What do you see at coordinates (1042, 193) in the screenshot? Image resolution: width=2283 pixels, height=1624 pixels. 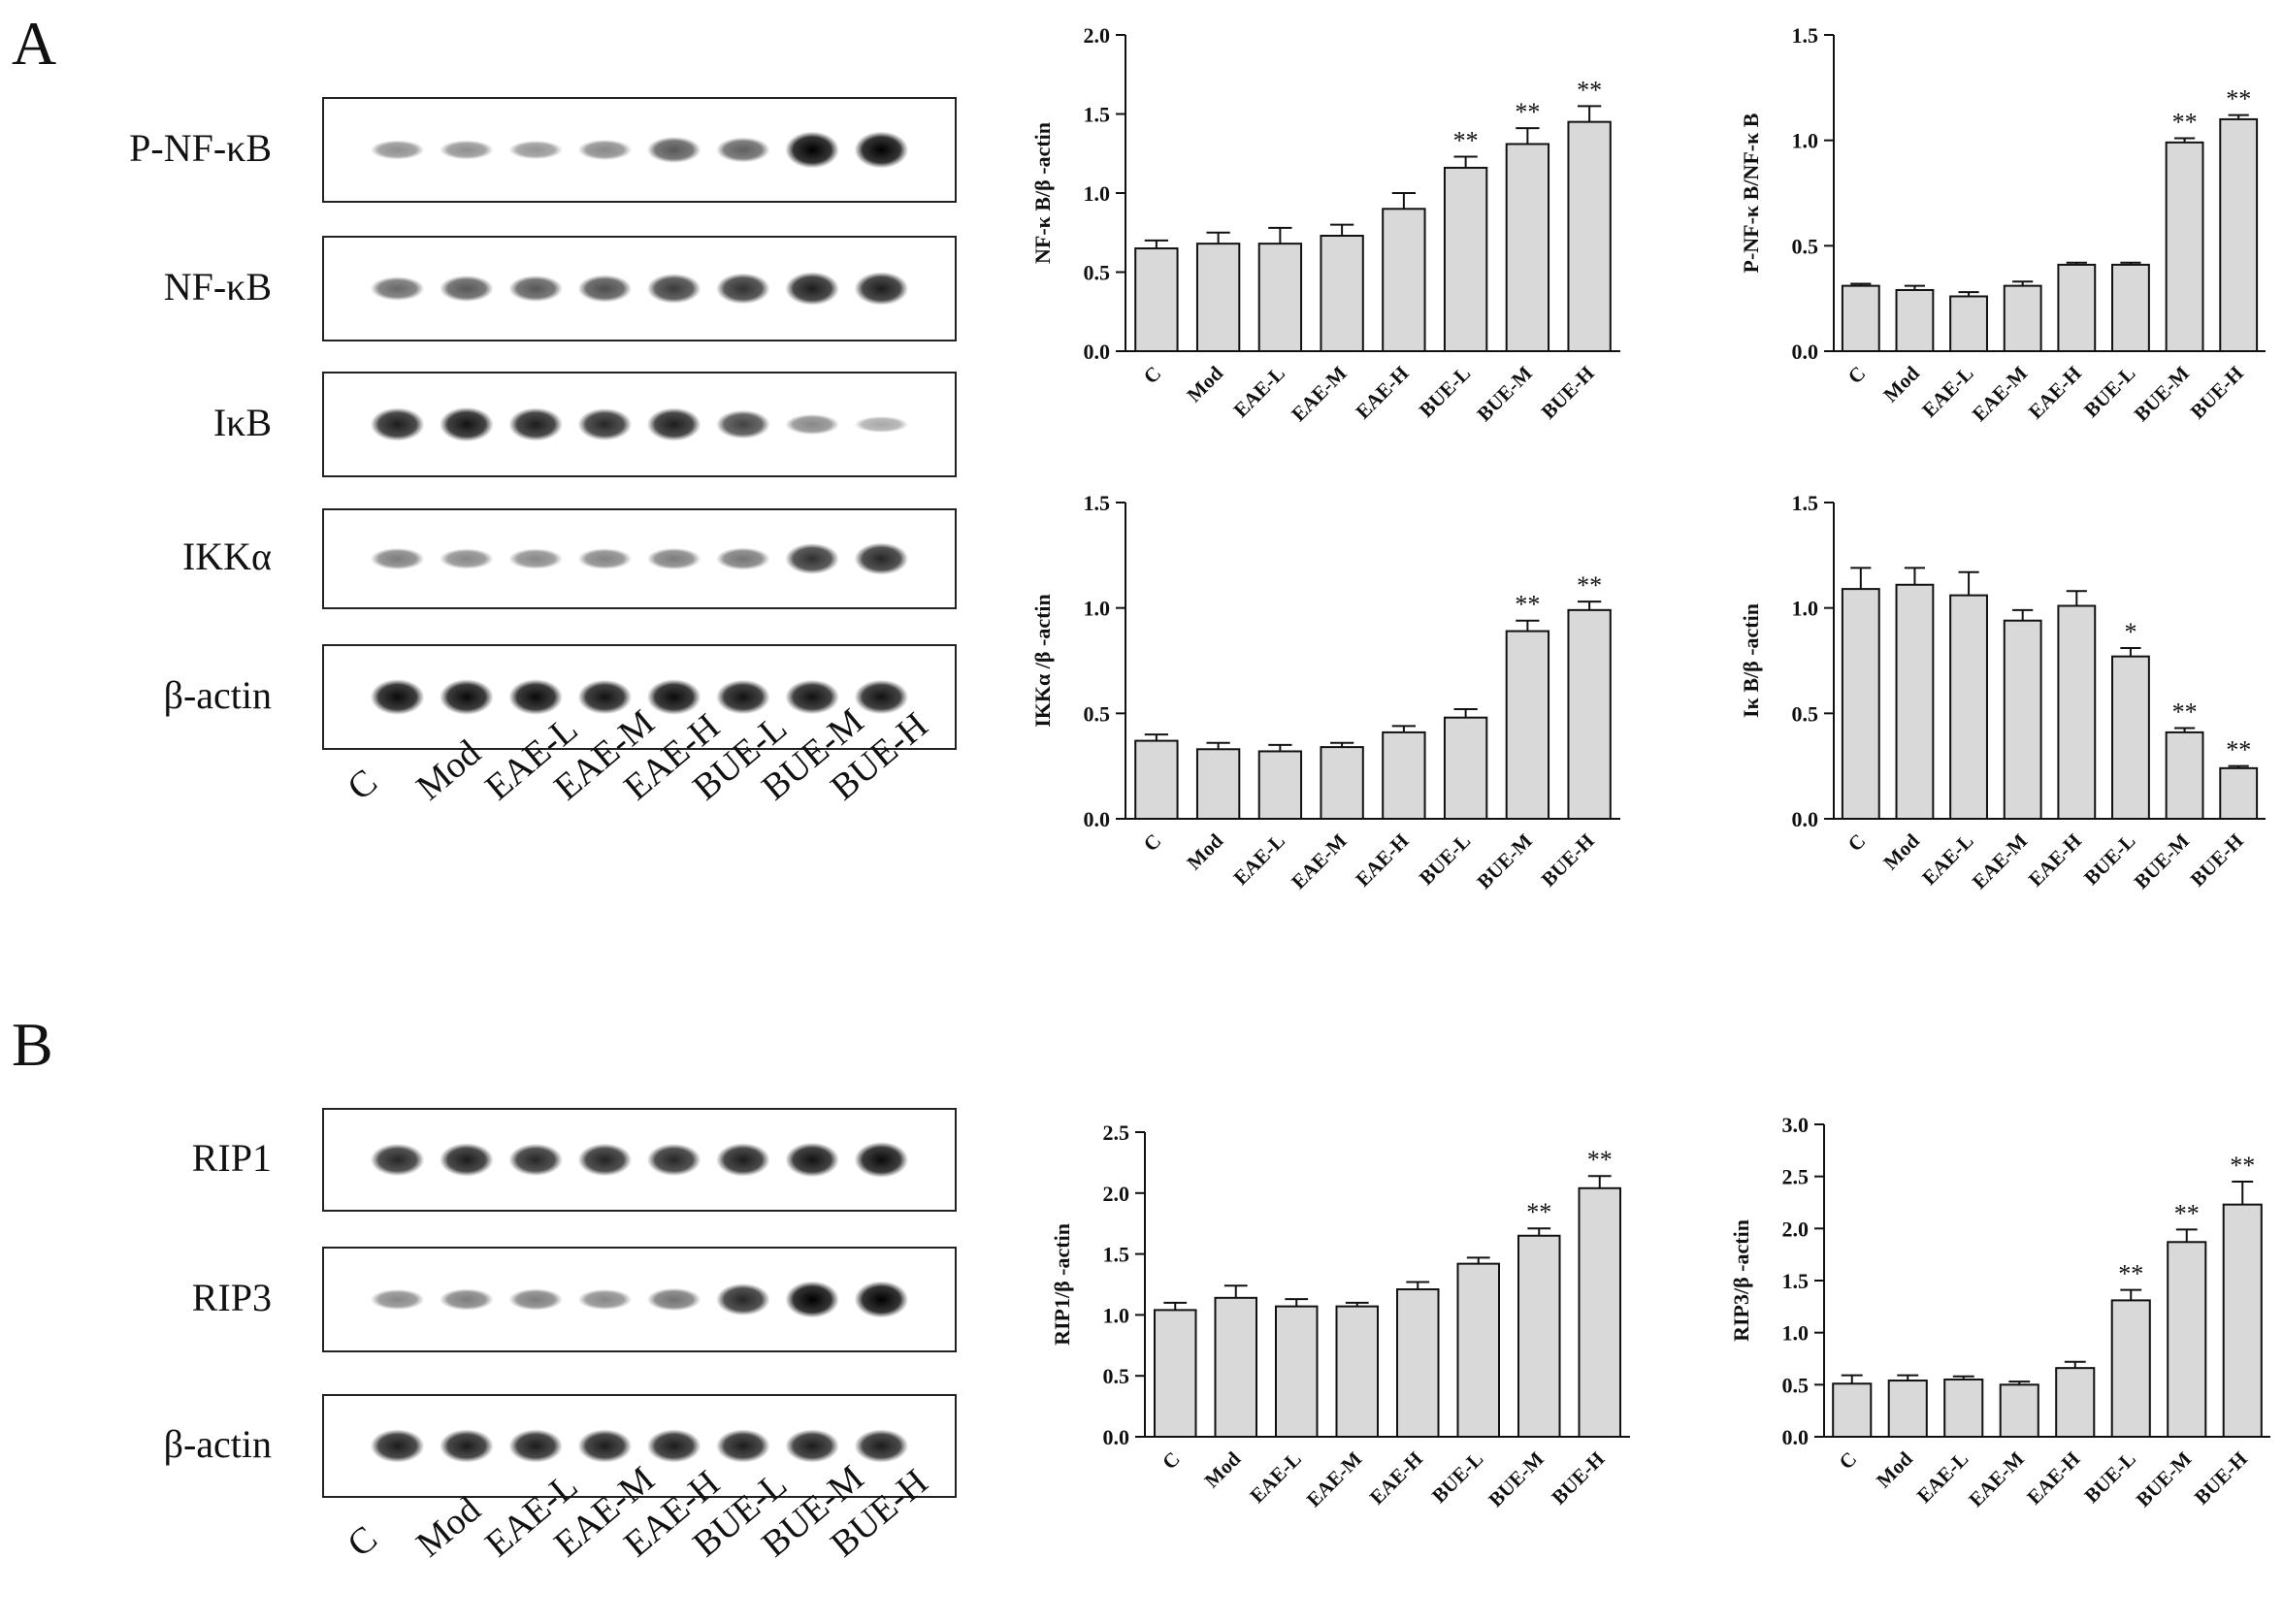 I see `y-axis-label: NF-κ B/β -actin` at bounding box center [1042, 193].